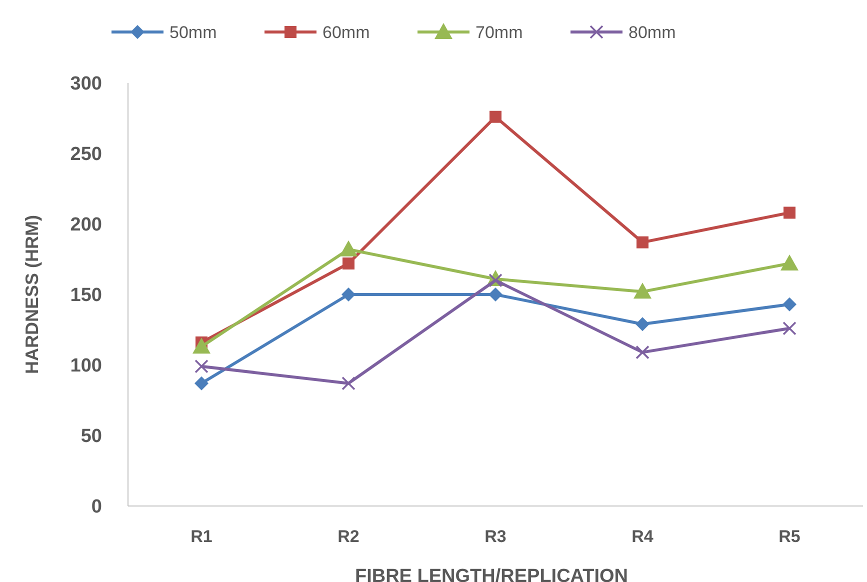  What do you see at coordinates (96, 507) in the screenshot?
I see `y-tick-label: 0` at bounding box center [96, 507].